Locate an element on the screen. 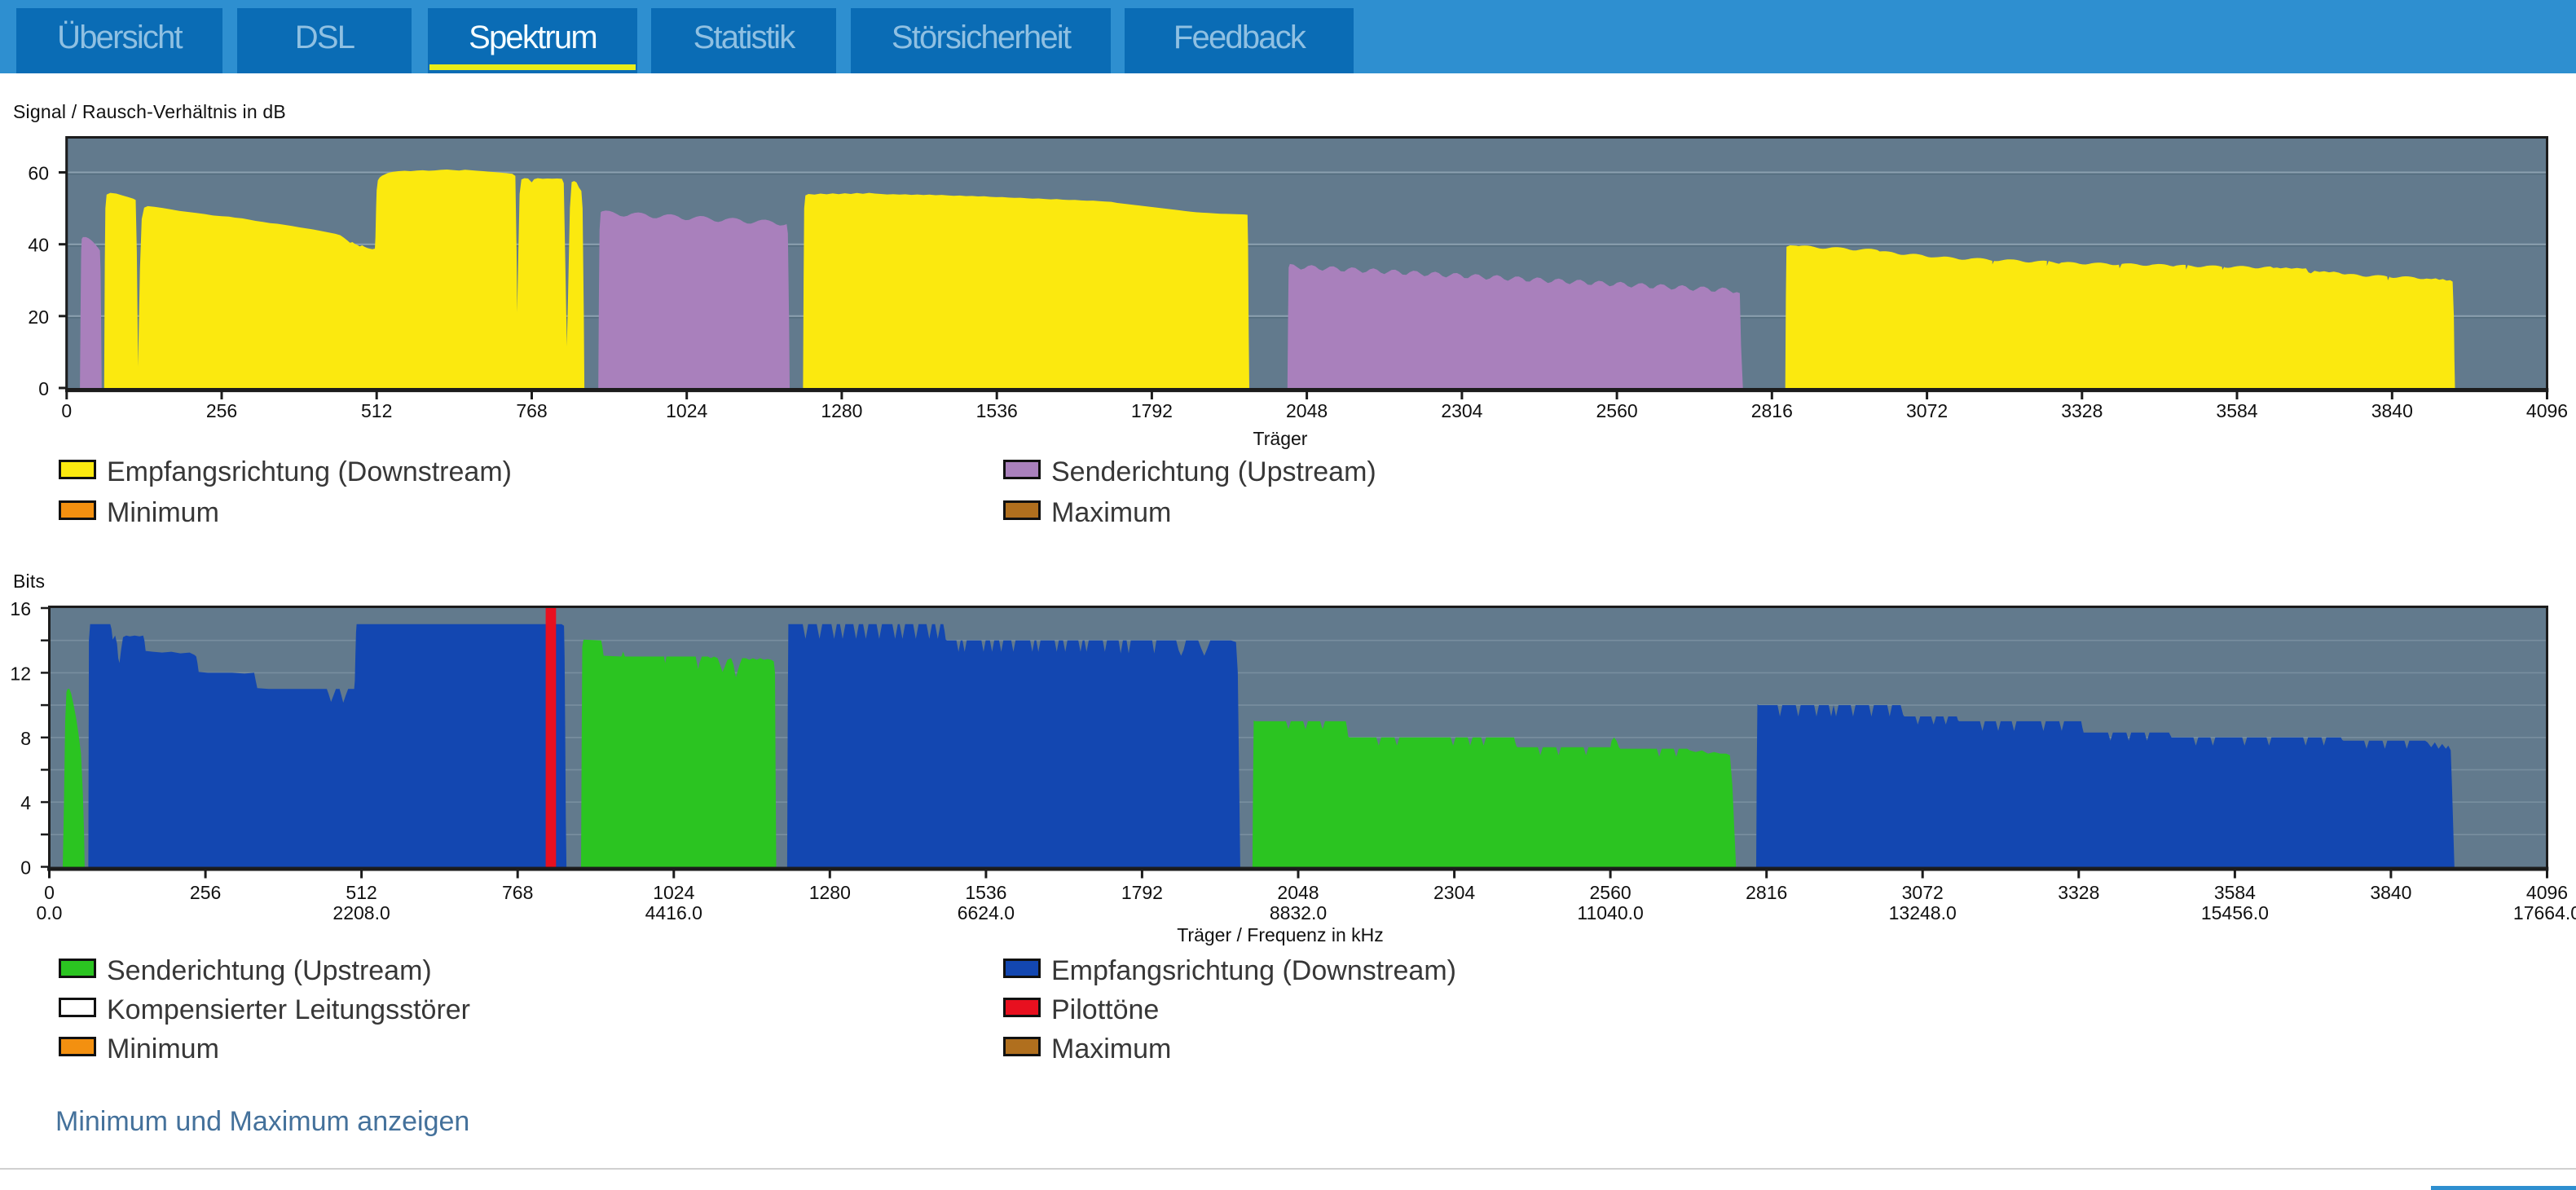  svg-text: 2208.0 is located at coordinates (361, 912).